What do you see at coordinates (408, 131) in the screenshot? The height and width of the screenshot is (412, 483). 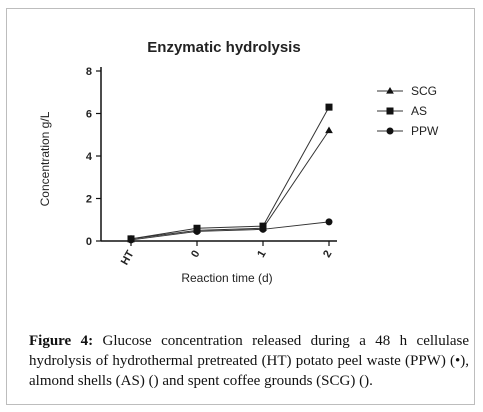 I see `legend-item-ppw: PPW` at bounding box center [408, 131].